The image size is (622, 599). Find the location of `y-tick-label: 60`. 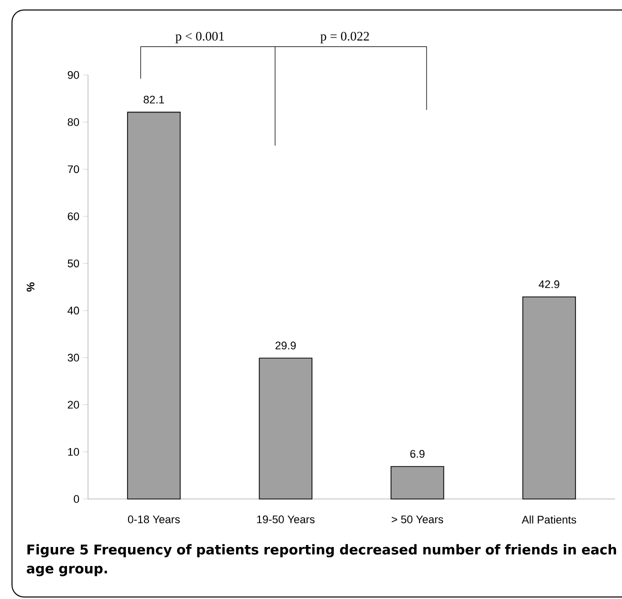

y-tick-label: 60 is located at coordinates (74, 216).